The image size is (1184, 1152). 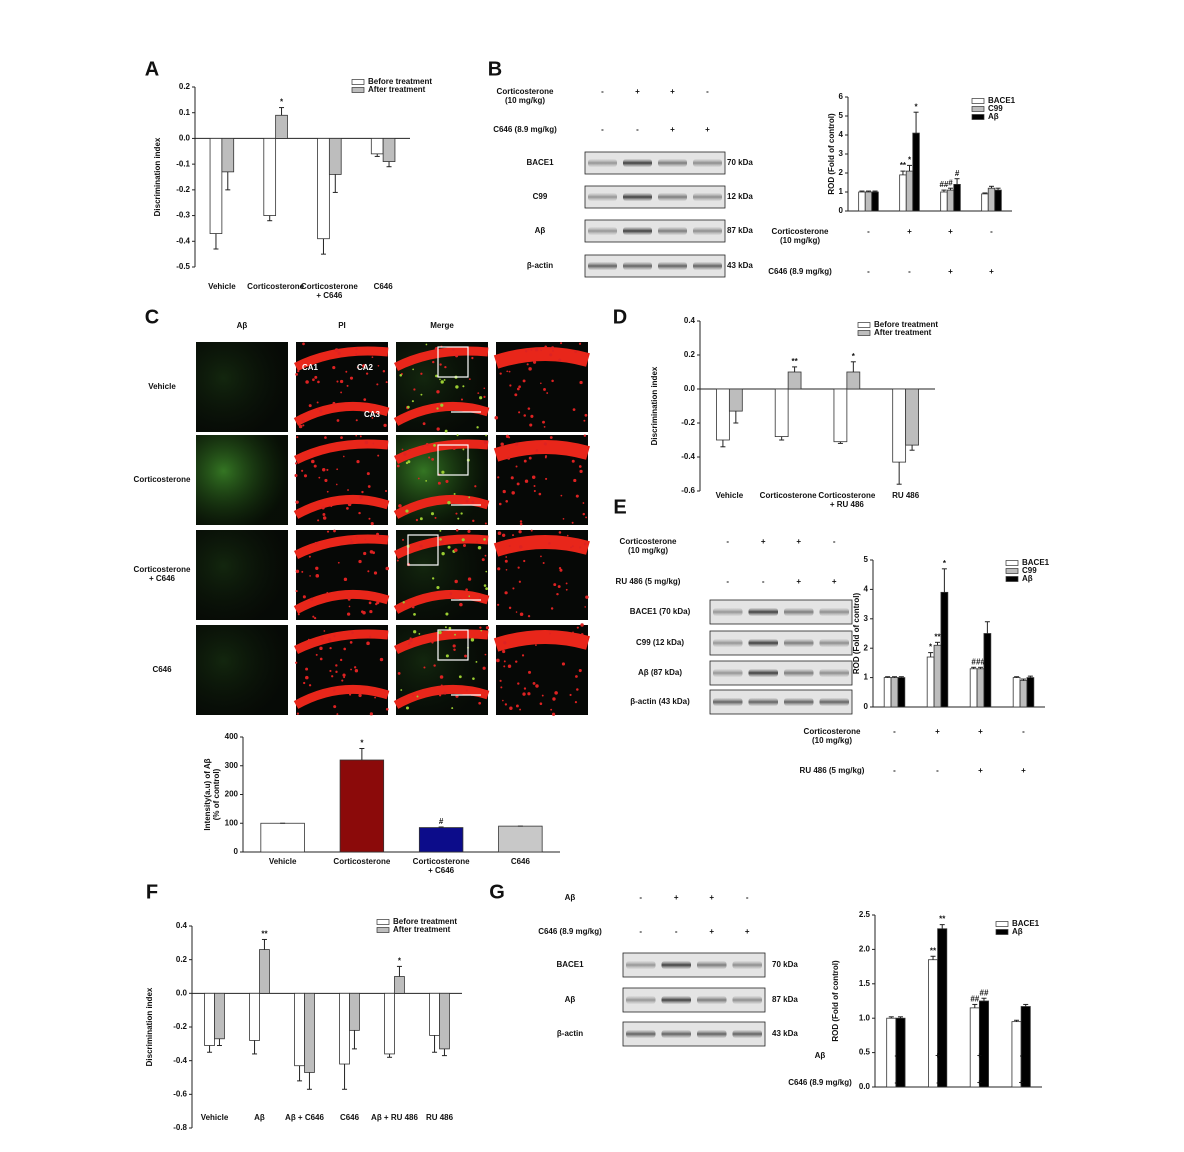 What do you see at coordinates (540, 162) in the screenshot?
I see `blot-row-label: BACE1` at bounding box center [540, 162].